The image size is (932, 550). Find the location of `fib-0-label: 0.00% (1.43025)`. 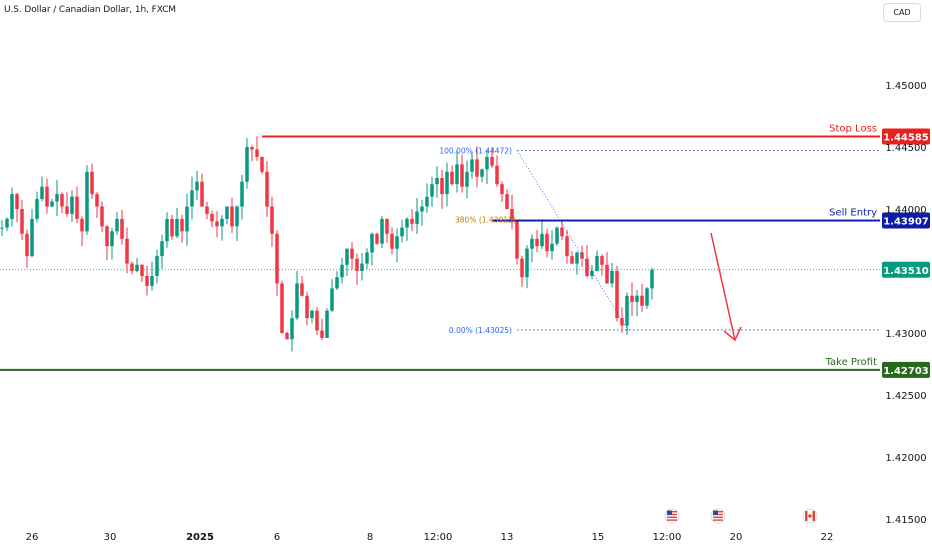

fib-0-label: 0.00% (1.43025) is located at coordinates (480, 330).